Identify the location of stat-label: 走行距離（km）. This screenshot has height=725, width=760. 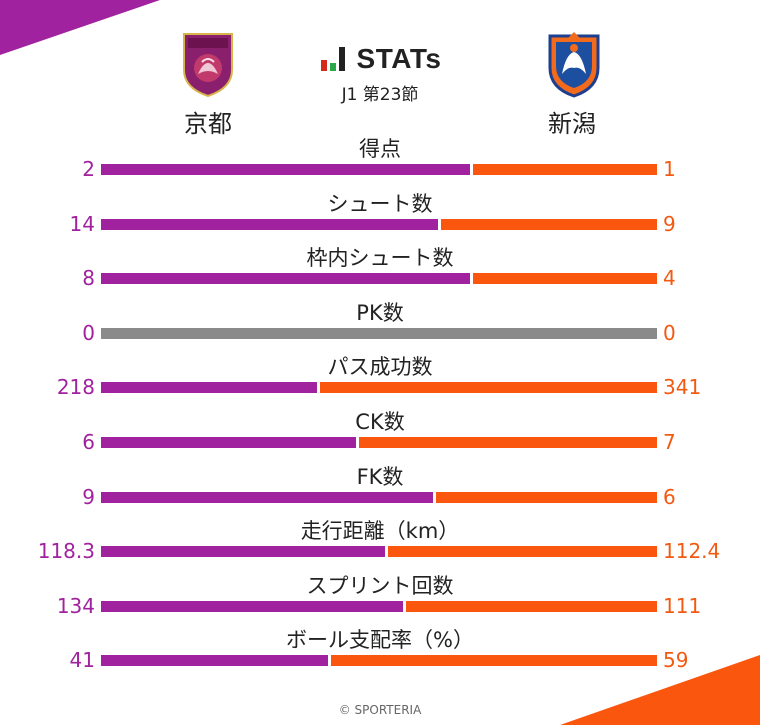
(380, 531).